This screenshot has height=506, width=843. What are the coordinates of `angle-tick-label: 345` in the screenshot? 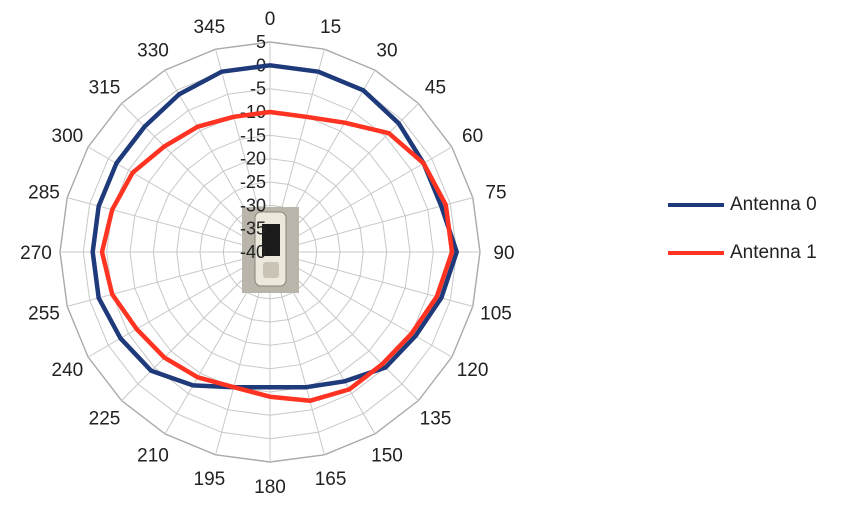 It's located at (210, 27).